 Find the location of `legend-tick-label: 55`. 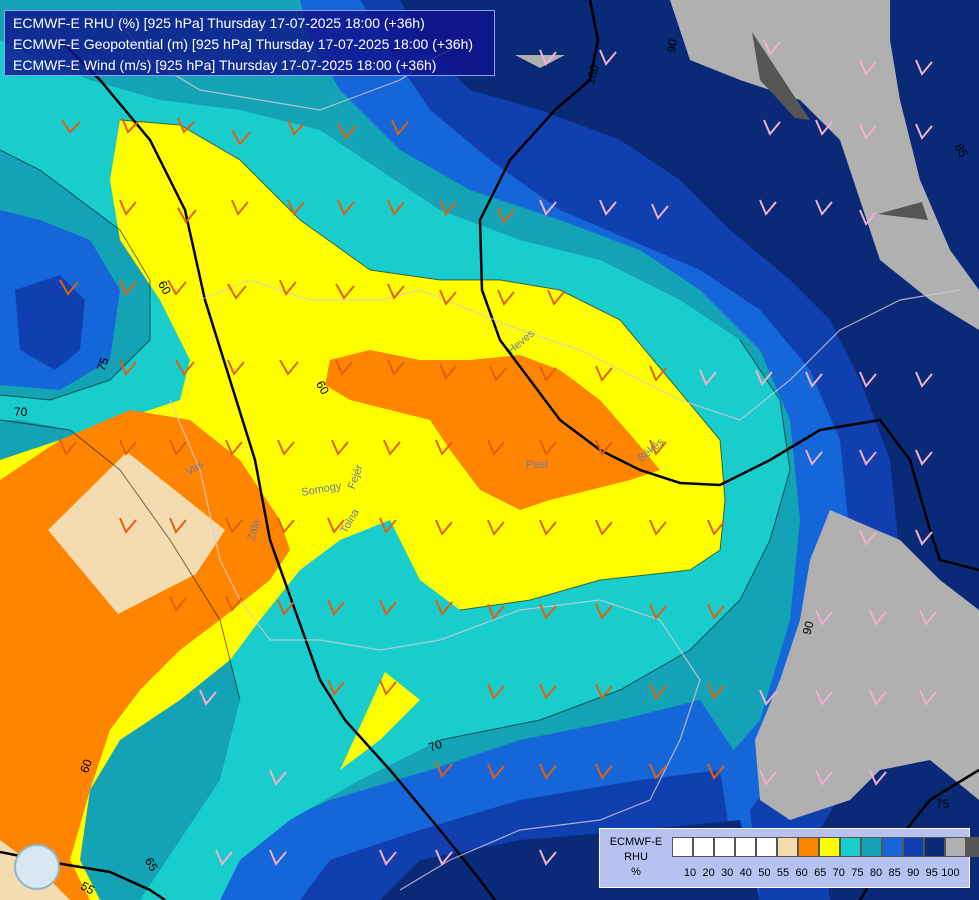

legend-tick-label: 55 is located at coordinates (783, 873).